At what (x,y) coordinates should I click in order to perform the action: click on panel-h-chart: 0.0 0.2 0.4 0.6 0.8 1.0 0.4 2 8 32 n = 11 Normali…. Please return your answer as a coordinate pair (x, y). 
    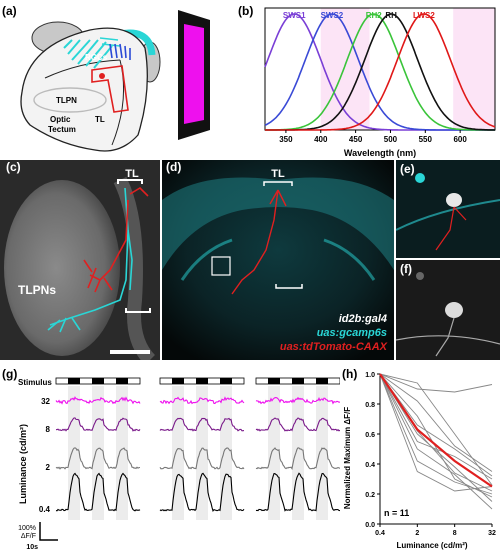
    Looking at the image, I should click on (419, 461).